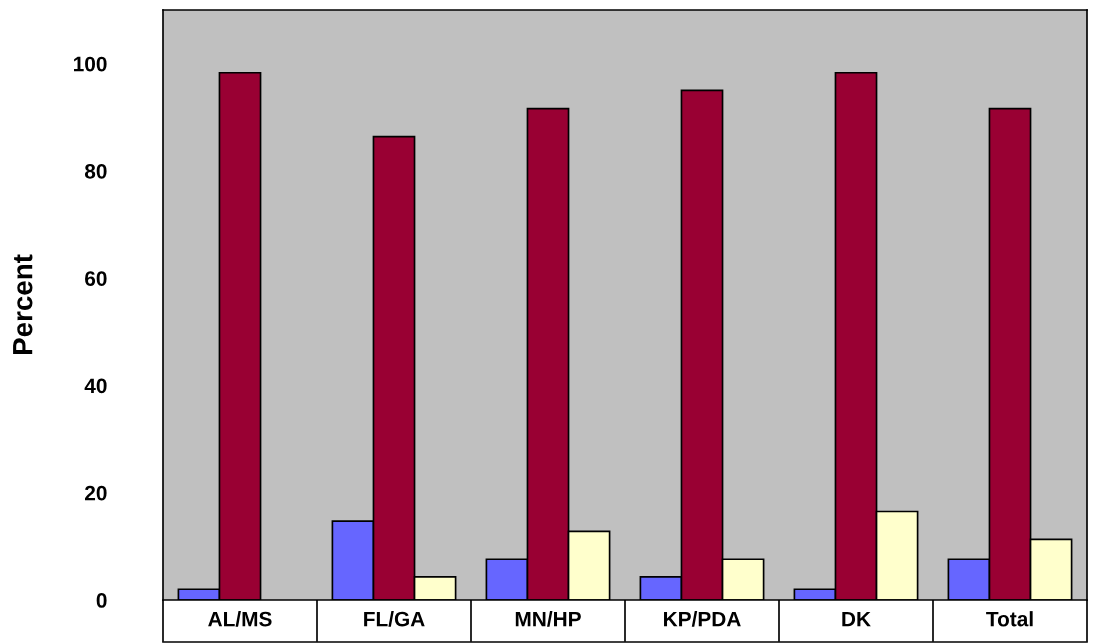 Image resolution: width=1115 pixels, height=643 pixels. What do you see at coordinates (548, 619) in the screenshot?
I see `x-tick-label: MN/HP` at bounding box center [548, 619].